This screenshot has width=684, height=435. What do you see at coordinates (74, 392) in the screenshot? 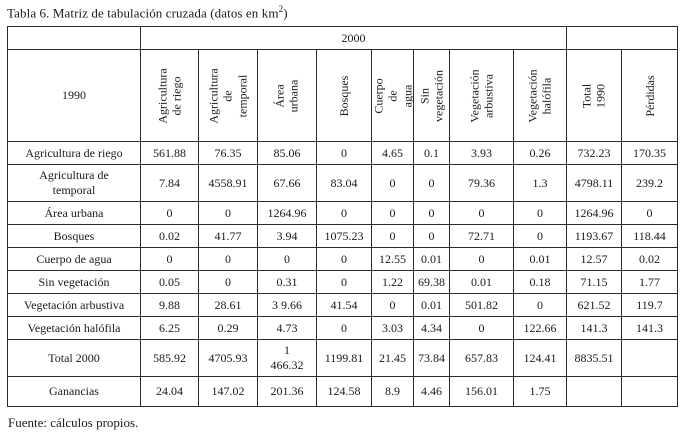
I see `row-label: Ganancias` at bounding box center [74, 392].